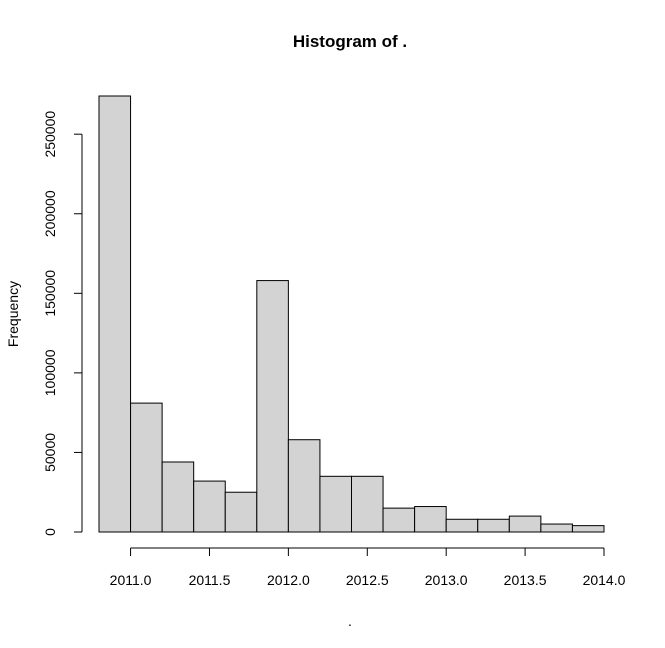 This screenshot has height=648, width=665. What do you see at coordinates (50, 452) in the screenshot?
I see `y-tick-label: 50000` at bounding box center [50, 452].